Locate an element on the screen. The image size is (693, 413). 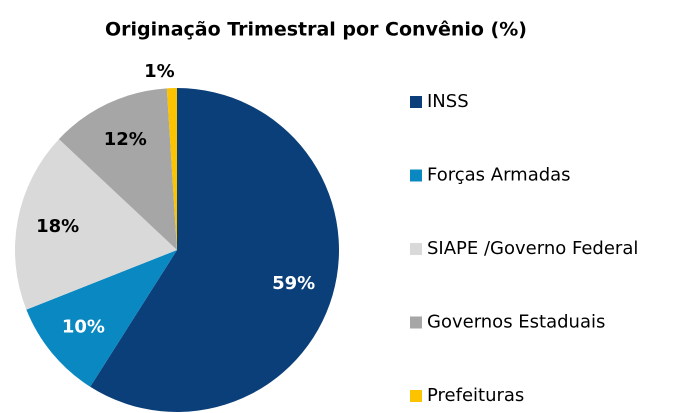
value-label: 59% is located at coordinates (293, 283).